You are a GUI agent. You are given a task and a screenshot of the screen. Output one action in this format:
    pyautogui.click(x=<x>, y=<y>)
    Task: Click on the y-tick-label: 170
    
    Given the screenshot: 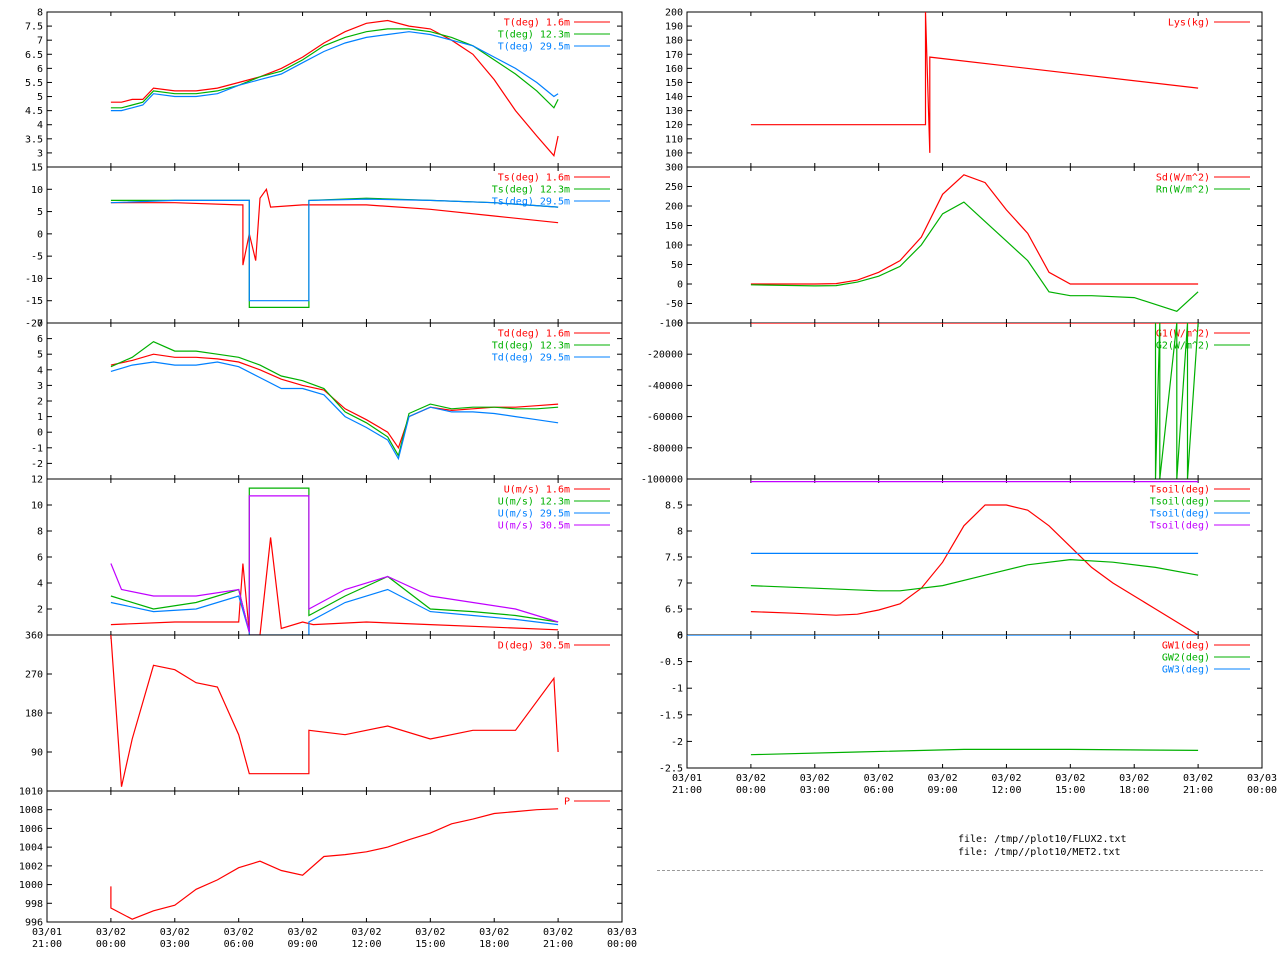 What is the action you would take?
    pyautogui.click(x=674, y=55)
    